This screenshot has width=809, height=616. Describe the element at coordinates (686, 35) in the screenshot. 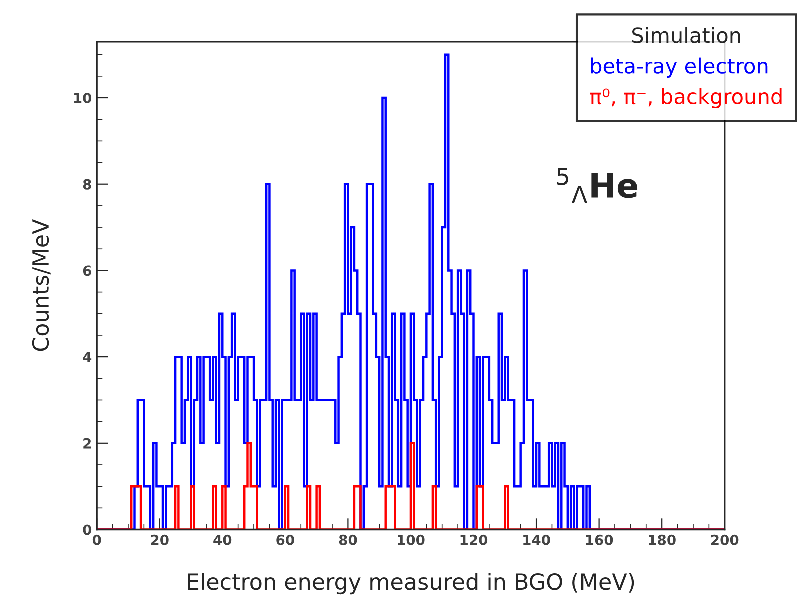

I see `legend-title: Simulation` at that location.